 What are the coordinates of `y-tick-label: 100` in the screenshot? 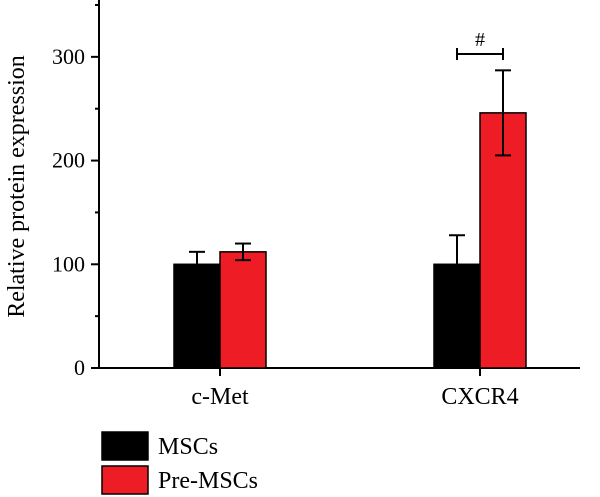 It's located at (68, 263).